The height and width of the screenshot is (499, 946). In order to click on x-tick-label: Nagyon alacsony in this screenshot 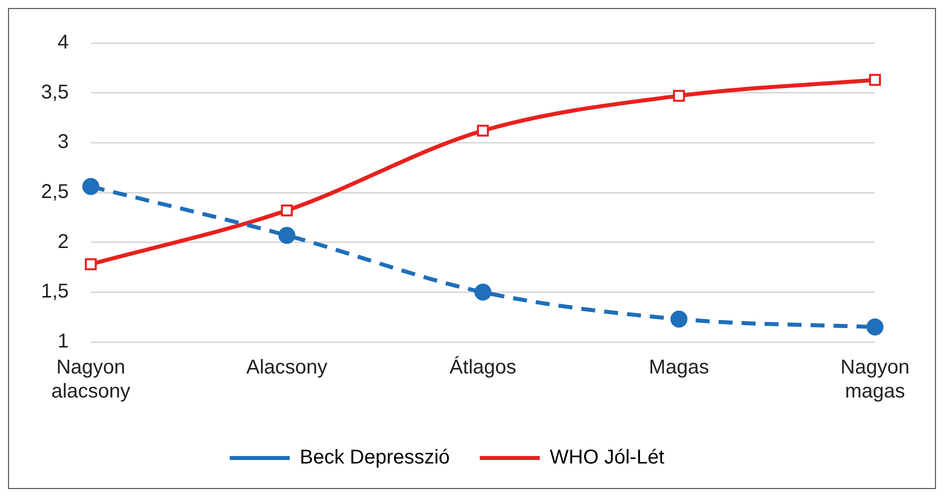, I will do `click(90, 379)`.